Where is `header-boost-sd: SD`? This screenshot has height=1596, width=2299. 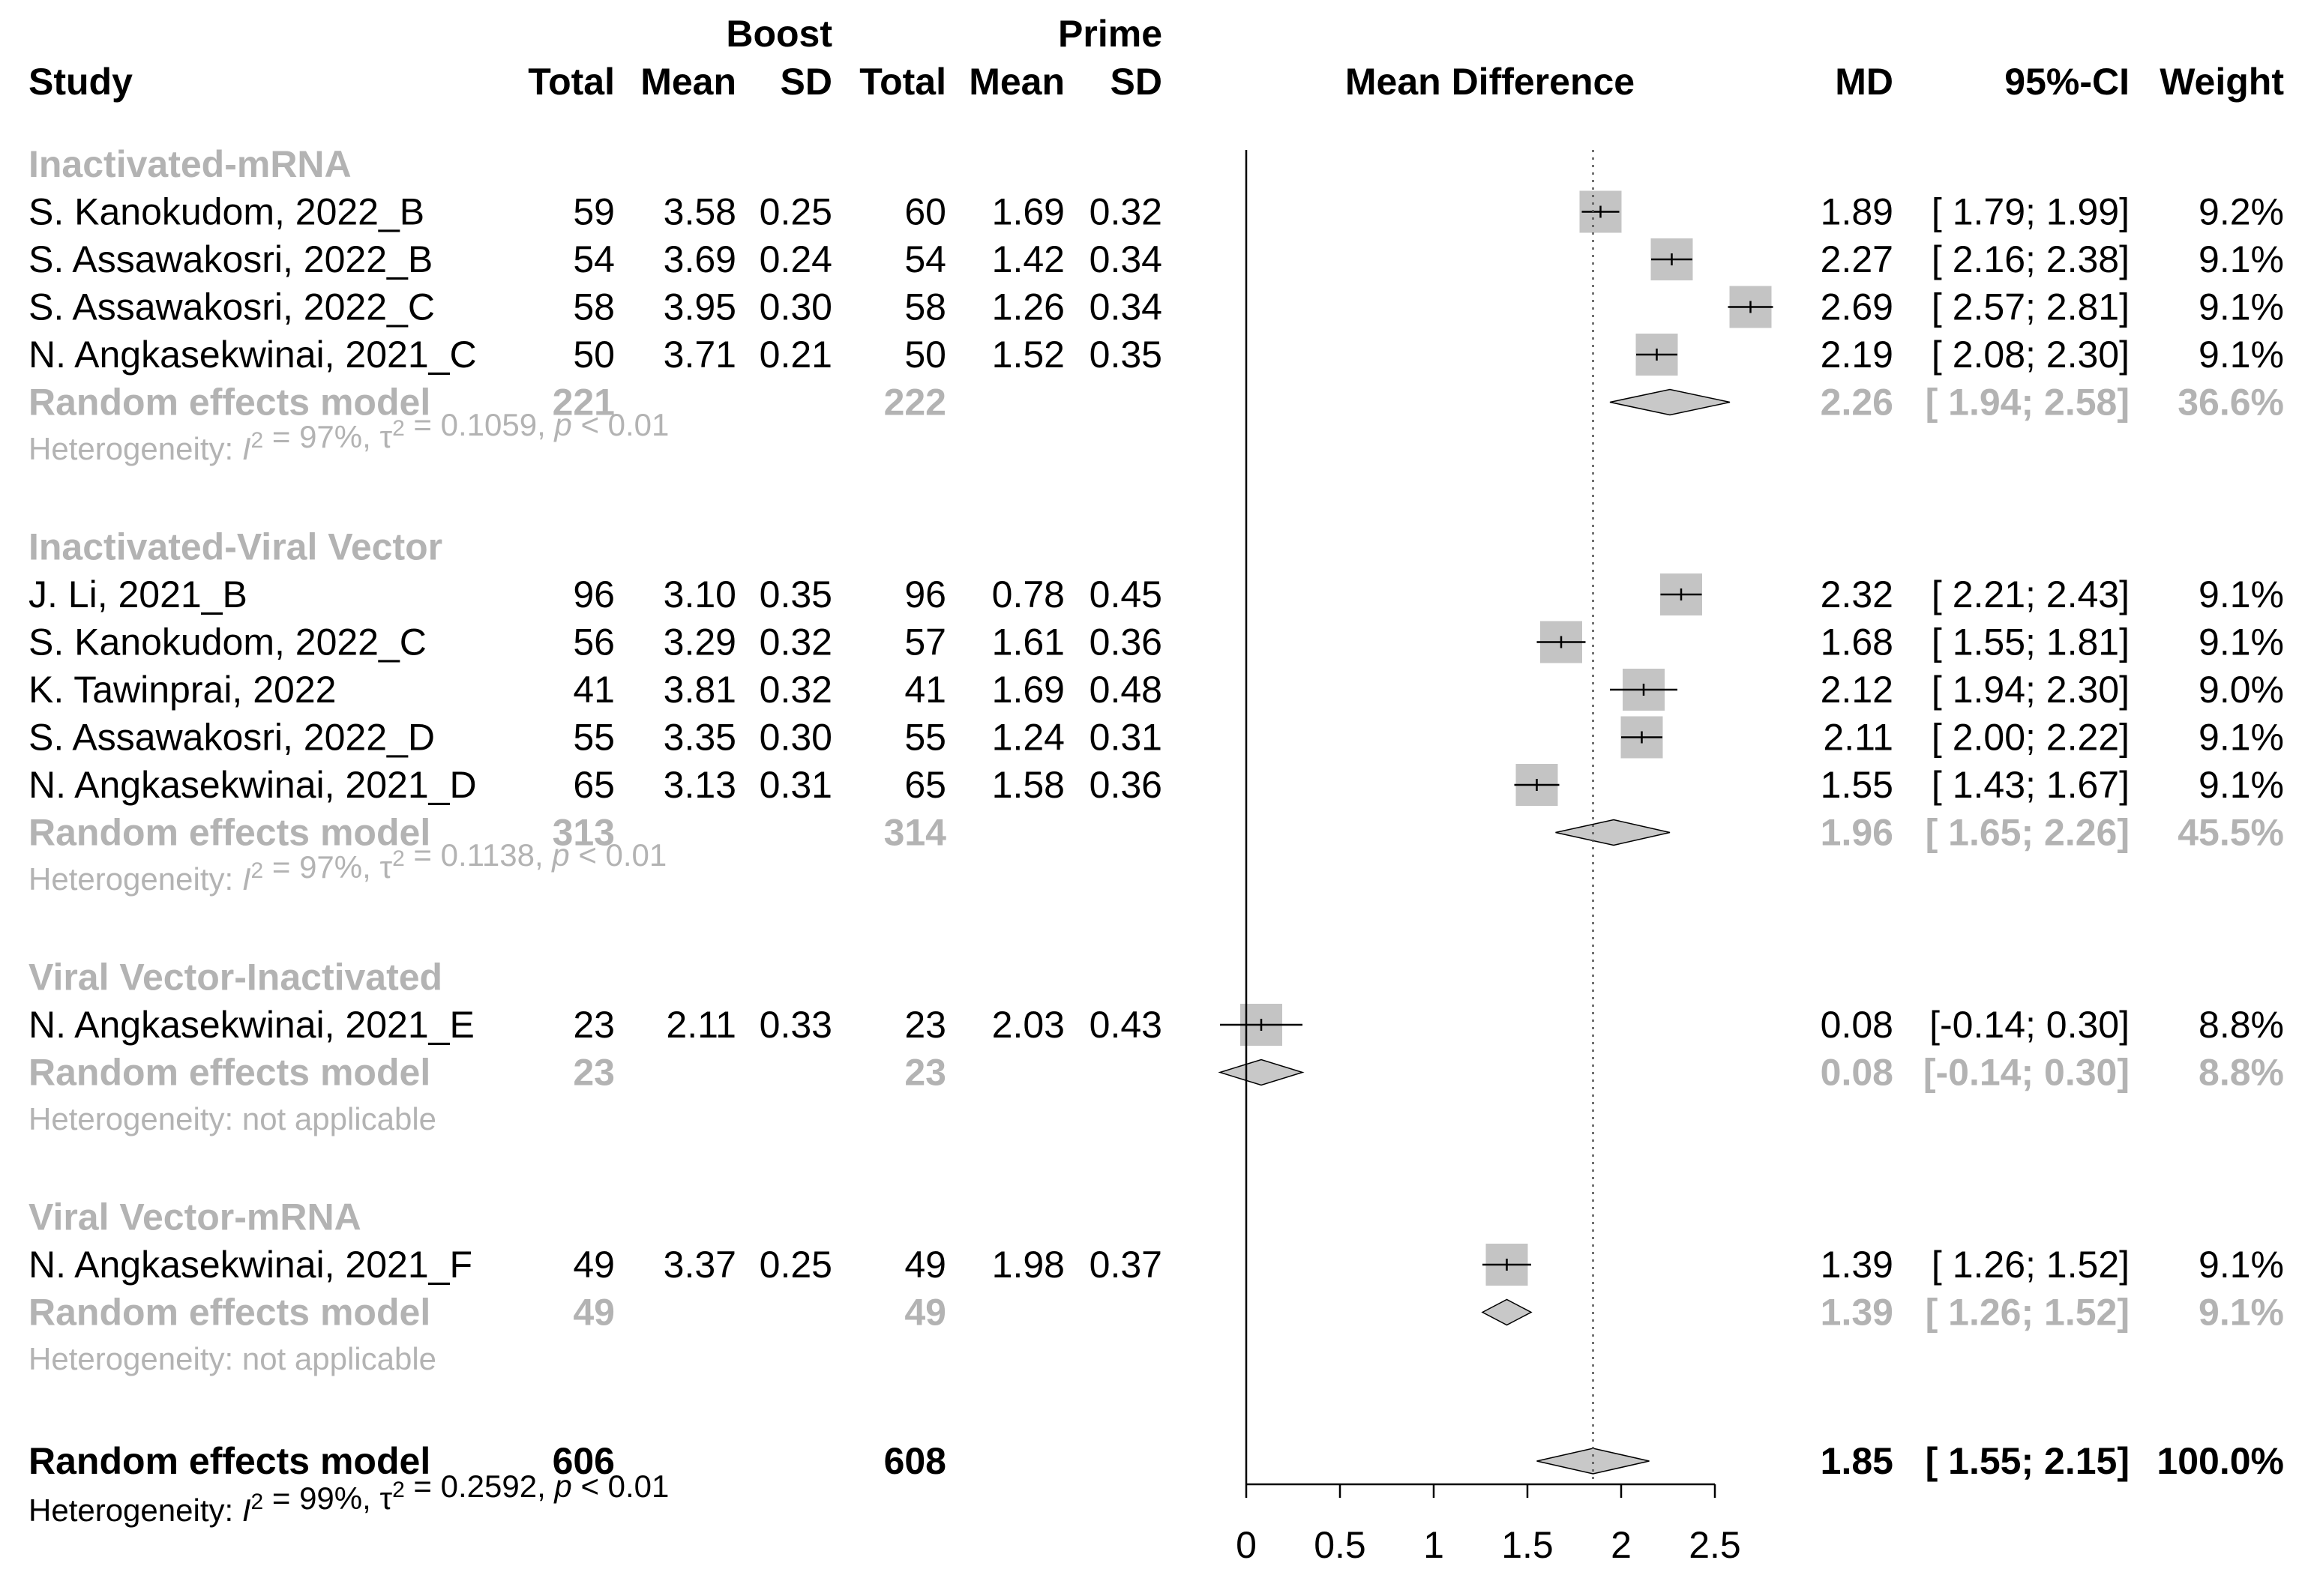
header-boost-sd: SD is located at coordinates (806, 82).